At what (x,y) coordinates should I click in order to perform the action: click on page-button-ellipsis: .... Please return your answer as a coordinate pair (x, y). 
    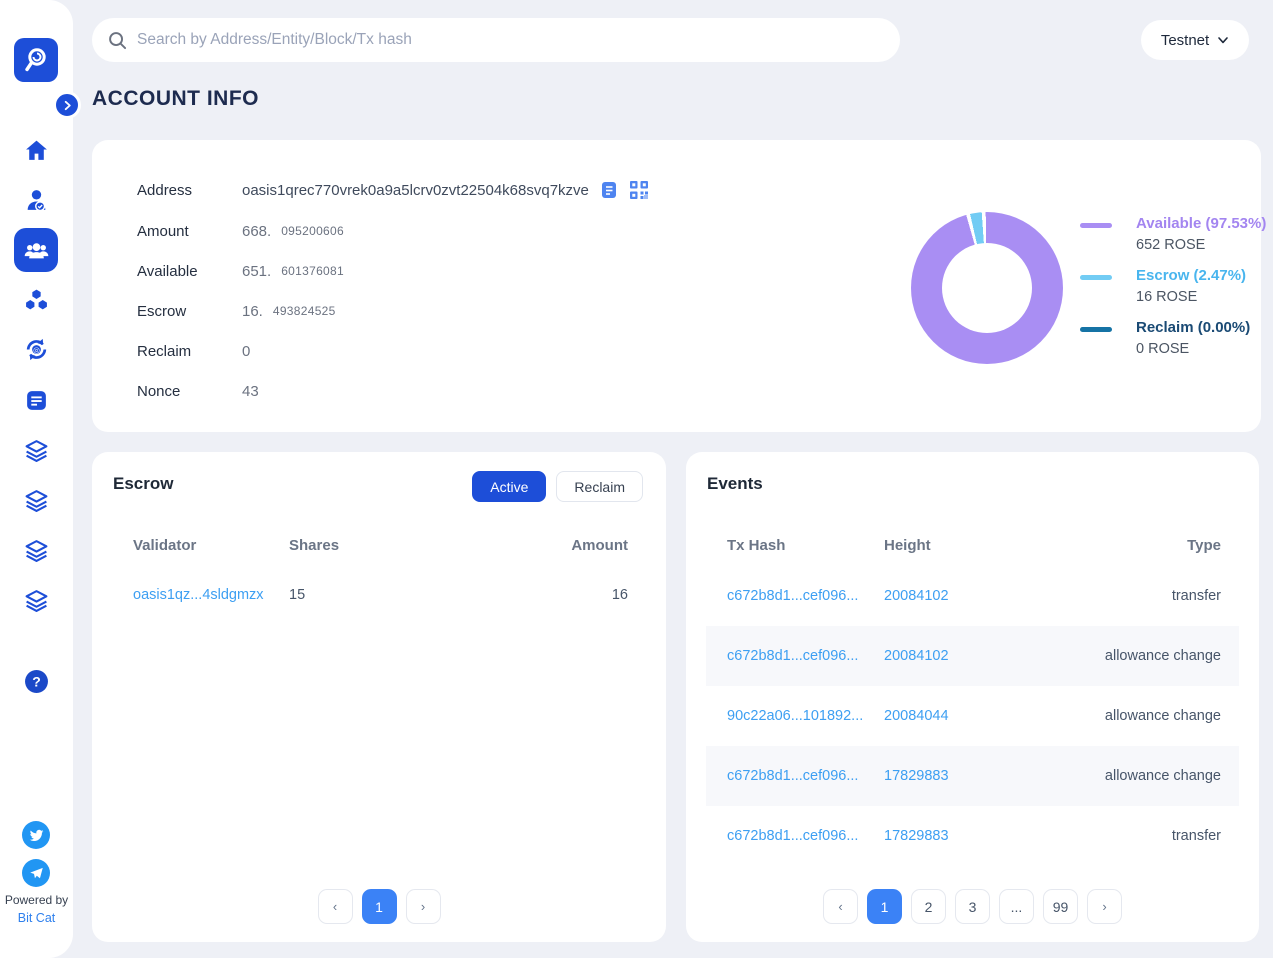
    Looking at the image, I should click on (1016, 906).